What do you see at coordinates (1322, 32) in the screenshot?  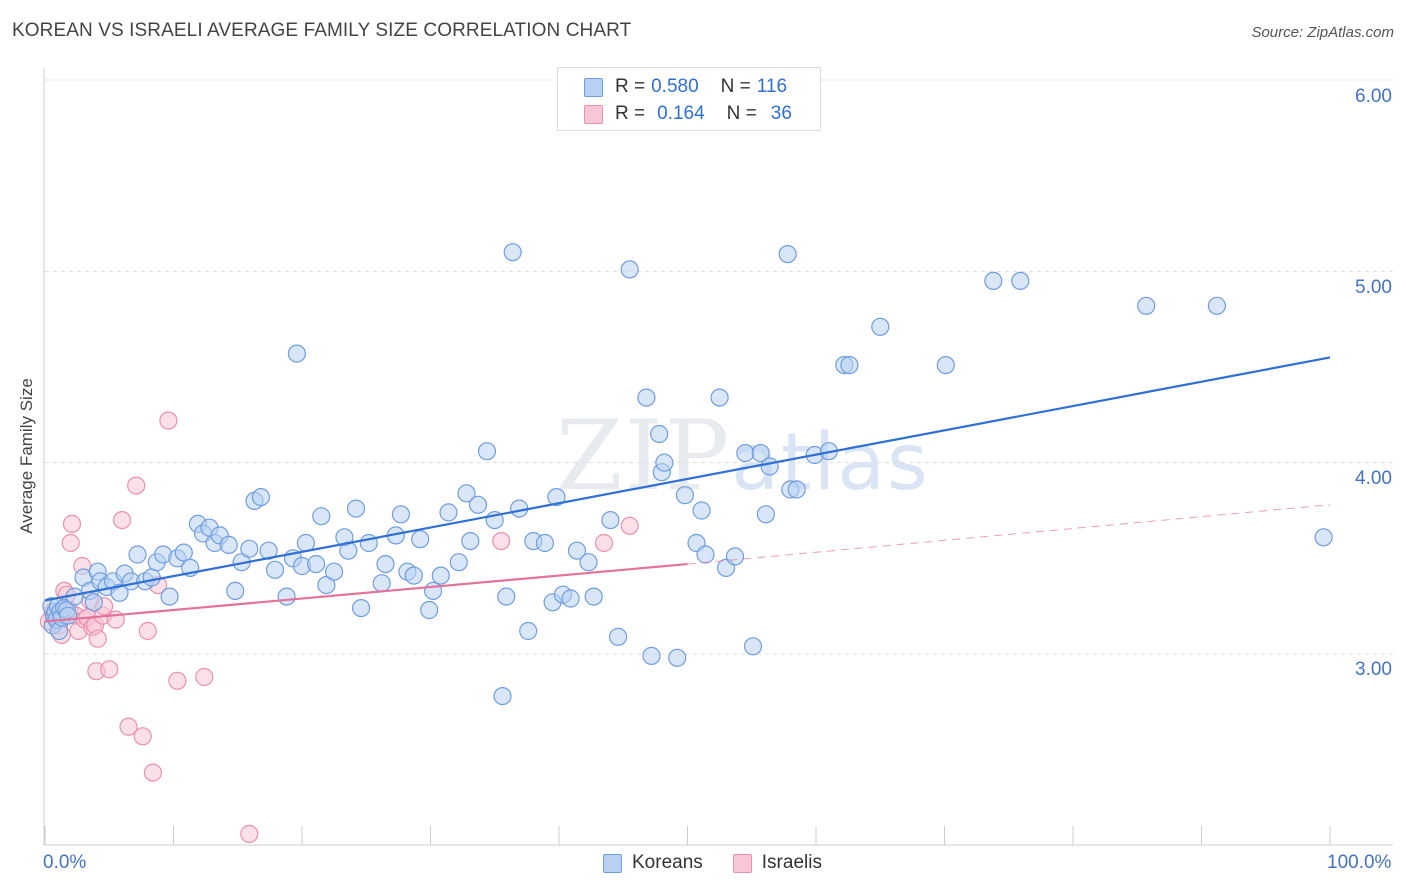 I see `source-attribution: Source: ZipAtlas.com` at bounding box center [1322, 32].